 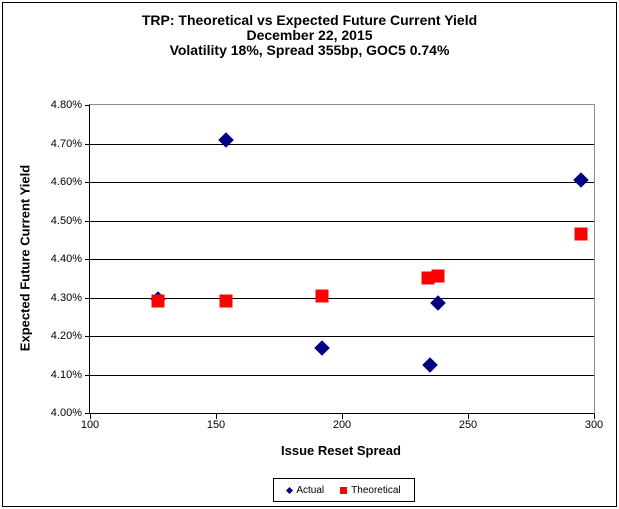 What do you see at coordinates (341, 450) in the screenshot?
I see `x-axis-title: Issue Reset Spread` at bounding box center [341, 450].